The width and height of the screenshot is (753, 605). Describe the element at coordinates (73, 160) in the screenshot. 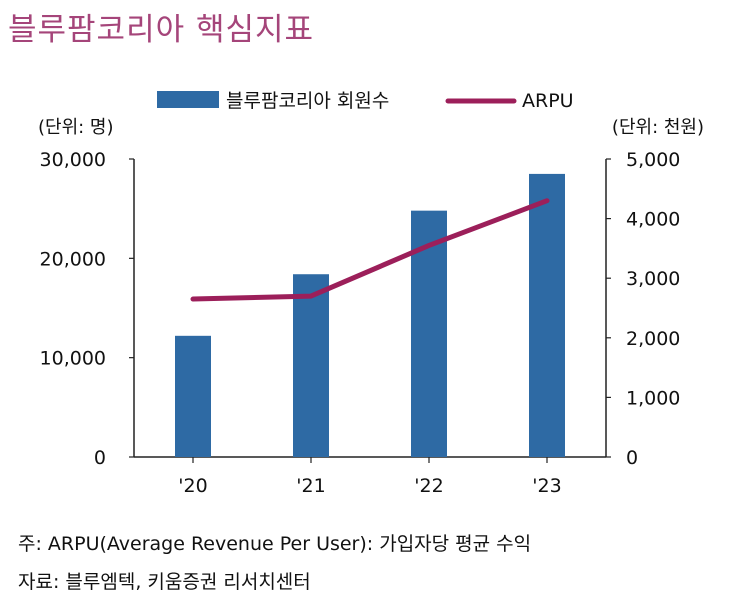

I see `left-tick-label: 30,000` at that location.